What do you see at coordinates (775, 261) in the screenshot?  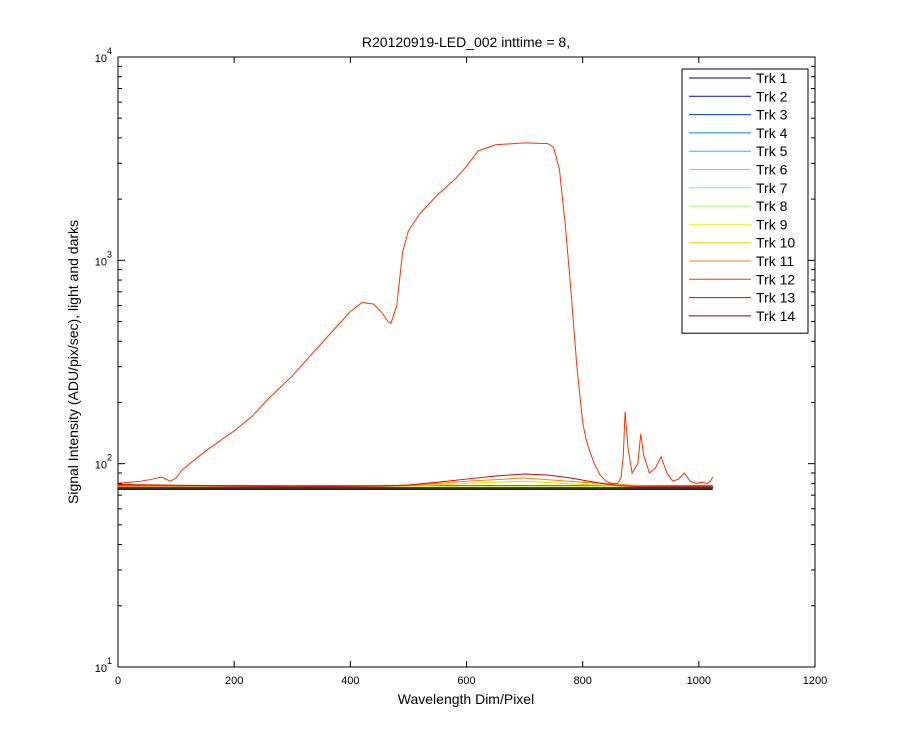 I see `legend-label: Trk 11` at bounding box center [775, 261].